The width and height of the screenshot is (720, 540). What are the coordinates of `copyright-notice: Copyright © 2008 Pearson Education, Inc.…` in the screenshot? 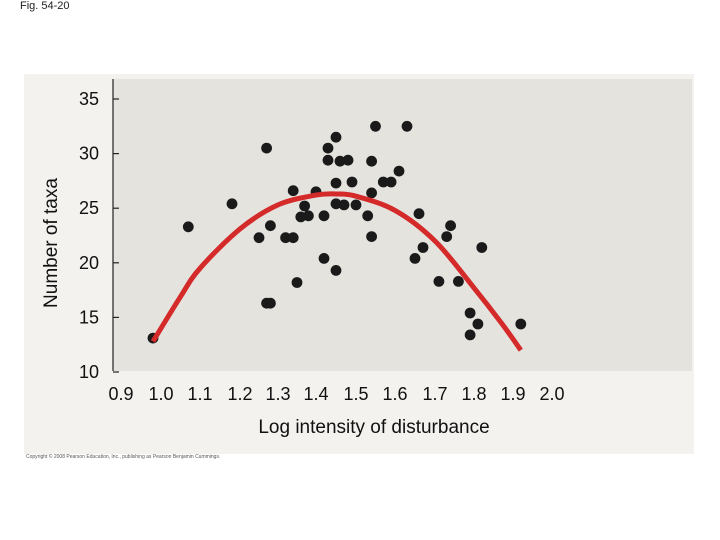 It's located at (123, 457).